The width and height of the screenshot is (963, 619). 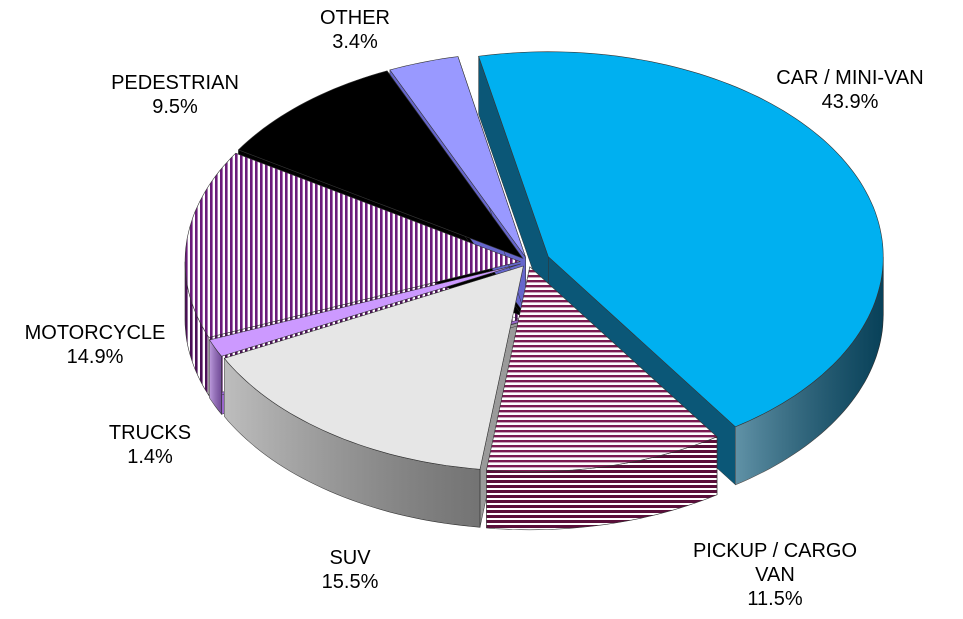 What do you see at coordinates (175, 83) in the screenshot?
I see `category-label: PEDESTRIAN` at bounding box center [175, 83].